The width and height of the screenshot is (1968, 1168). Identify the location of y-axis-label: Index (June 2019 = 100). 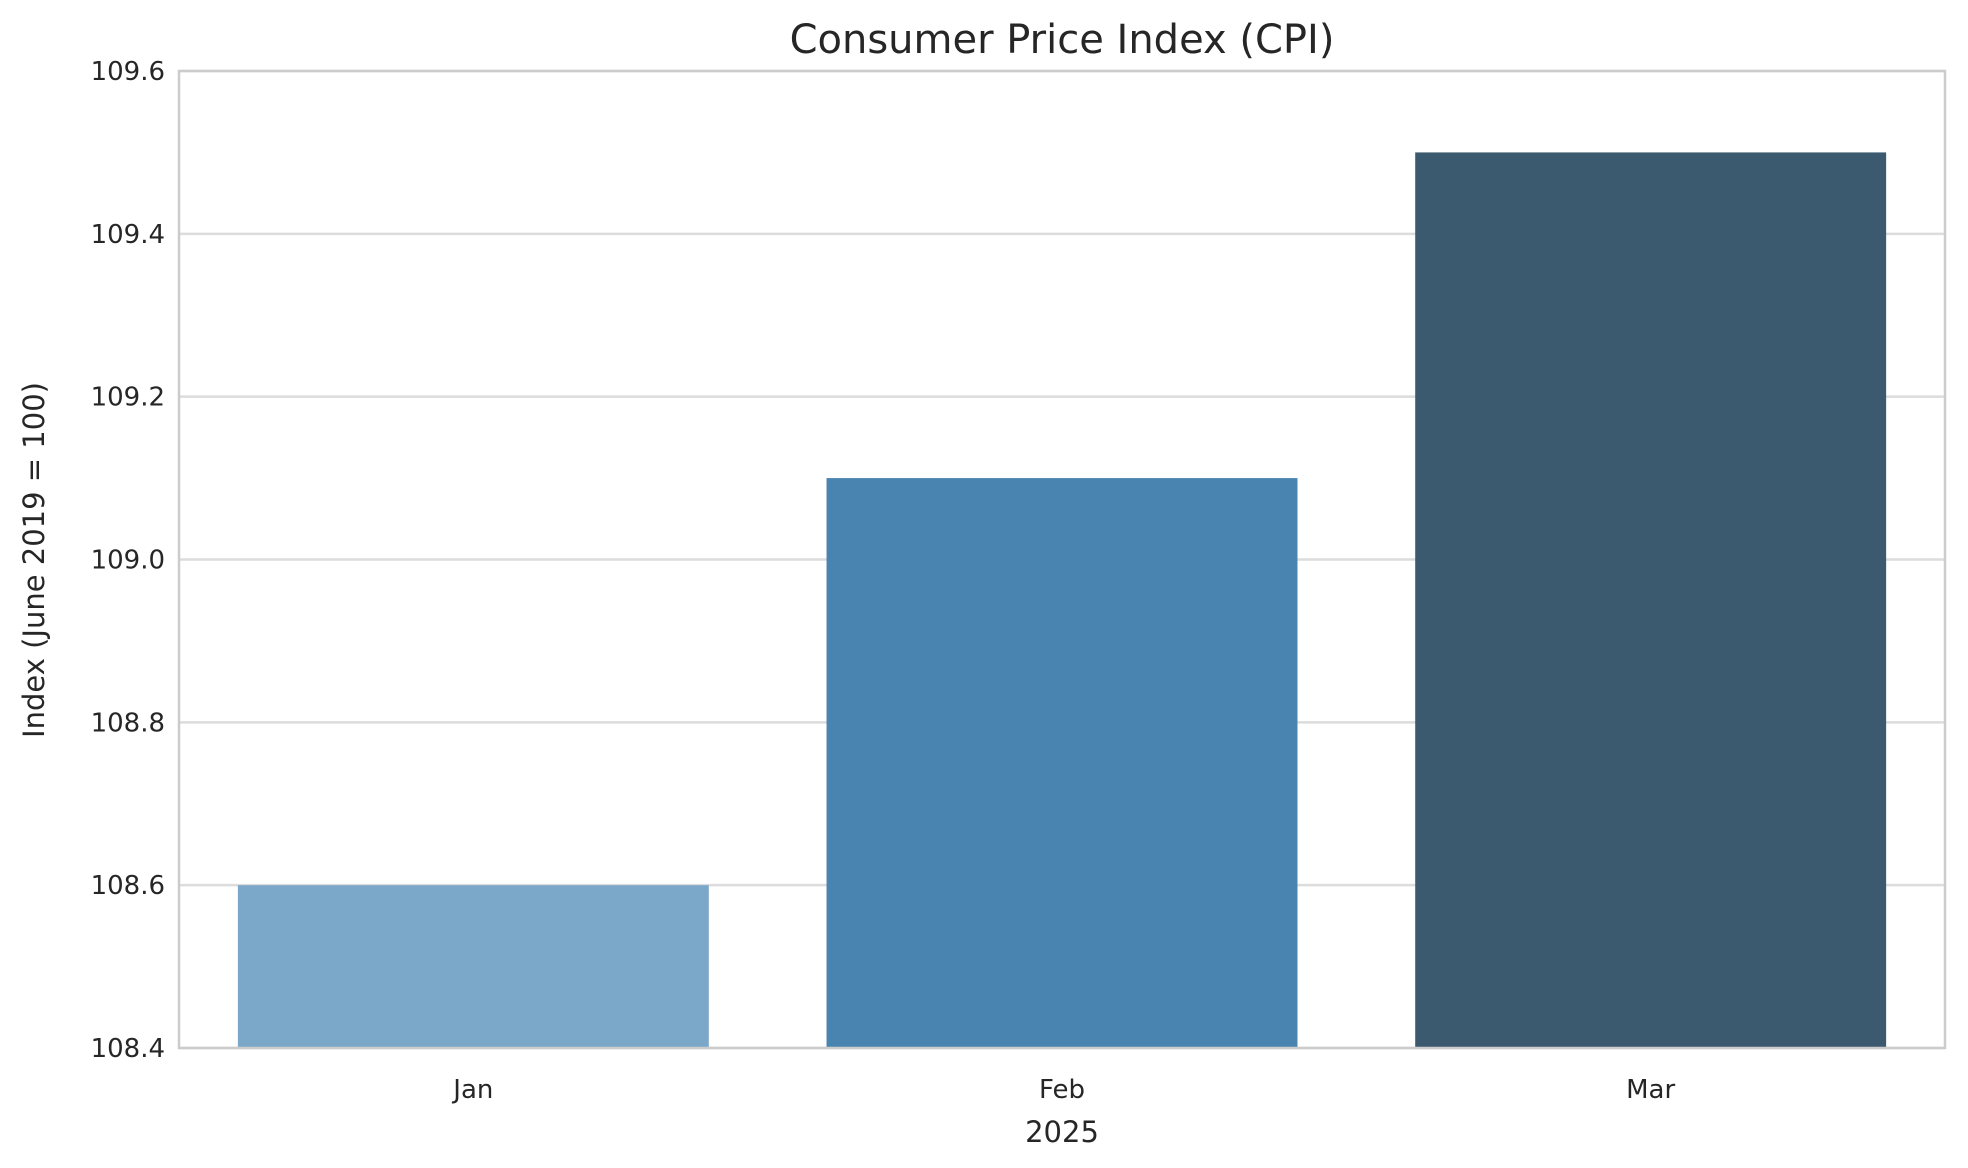
(34, 560).